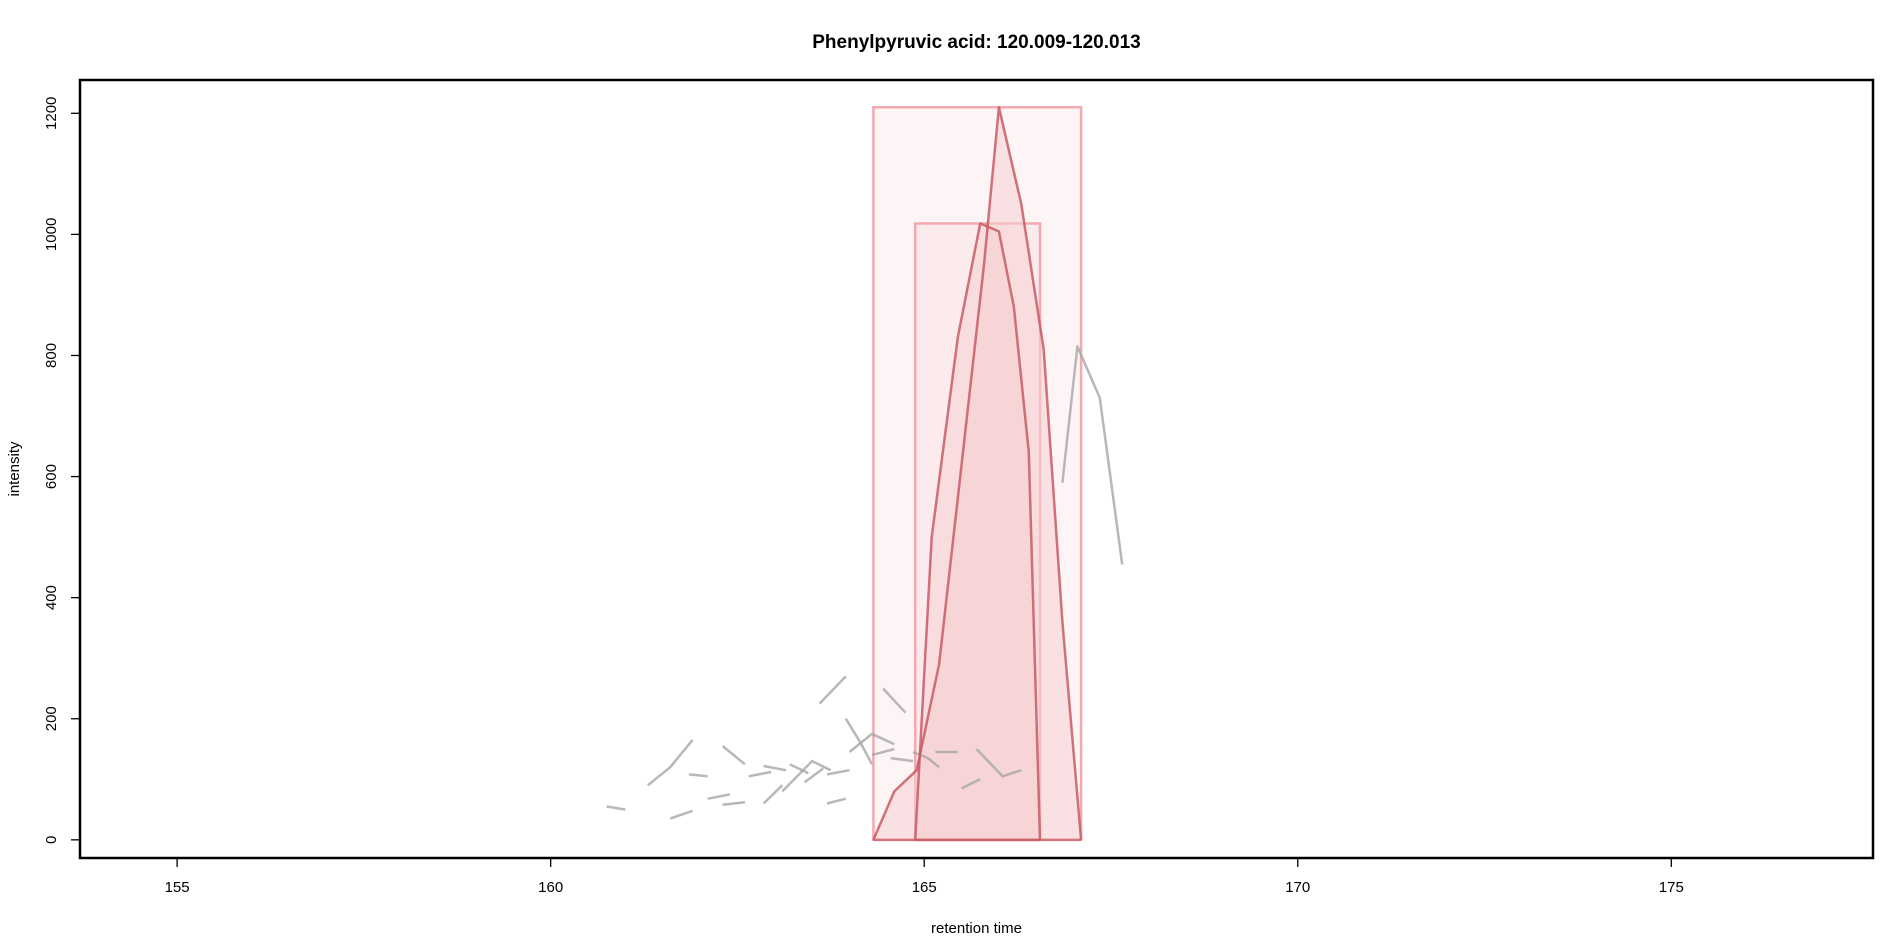  Describe the element at coordinates (924, 887) in the screenshot. I see `x-tick-label: 165` at that location.